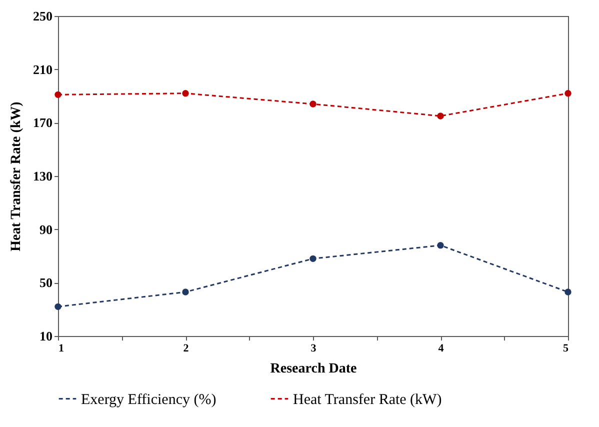  What do you see at coordinates (186, 348) in the screenshot?
I see `x-tick-label: 2` at bounding box center [186, 348].